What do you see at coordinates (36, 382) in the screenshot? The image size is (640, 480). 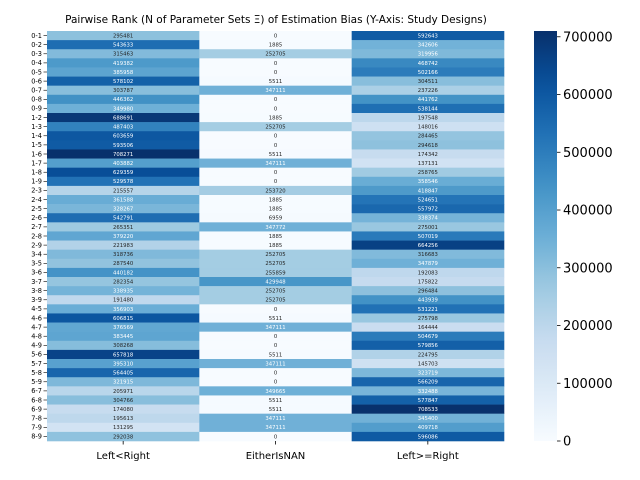 I see `y-tick-label: 5-9` at bounding box center [36, 382].